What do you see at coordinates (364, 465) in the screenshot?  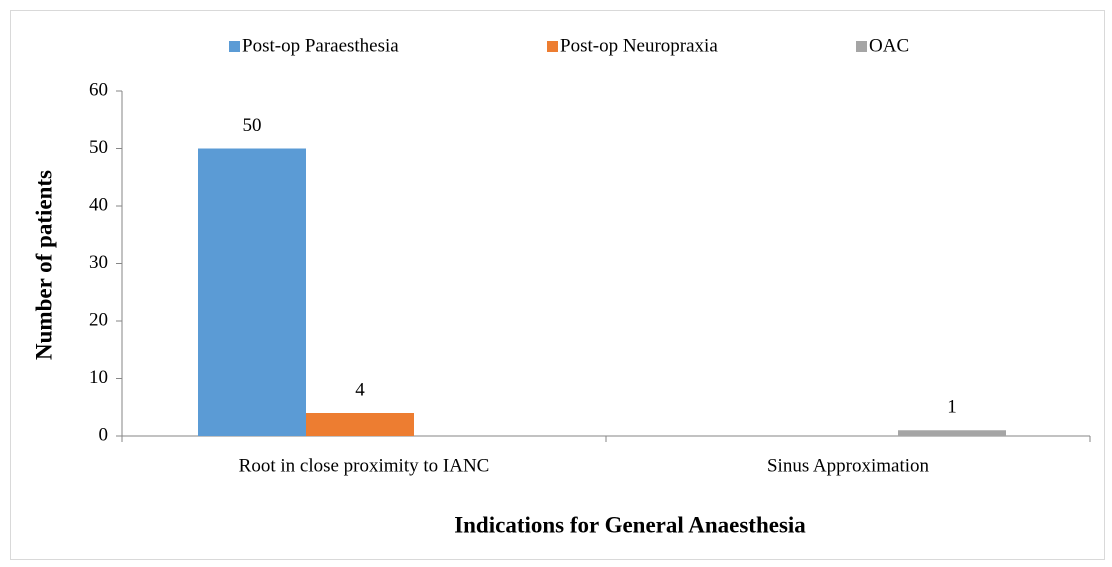 I see `x-tick-label: Root in close proximity to IANC` at bounding box center [364, 465].